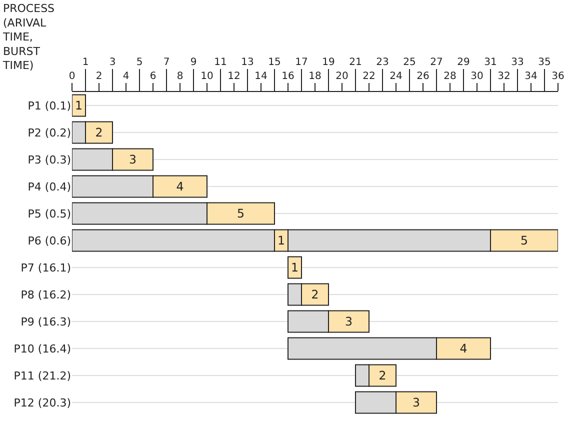  Describe the element at coordinates (396, 76) in the screenshot. I see `x-tick-label: 24` at that location.